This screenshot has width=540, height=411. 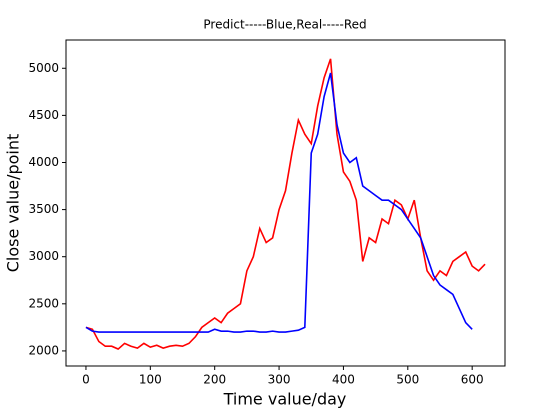 I want to click on y-tick-label: 3500, so click(x=43, y=209).